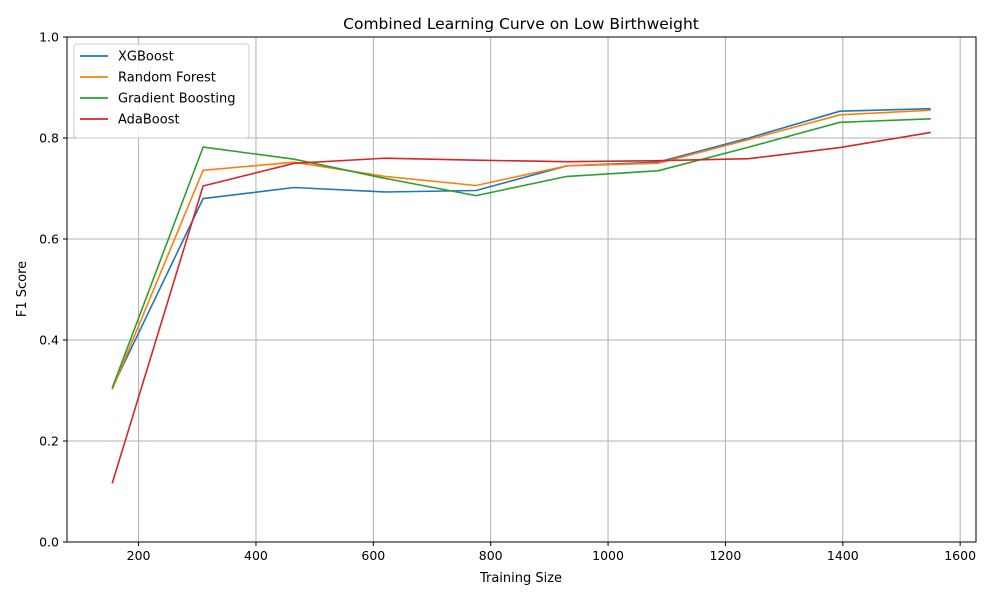  I want to click on legend-box, so click(161, 91).